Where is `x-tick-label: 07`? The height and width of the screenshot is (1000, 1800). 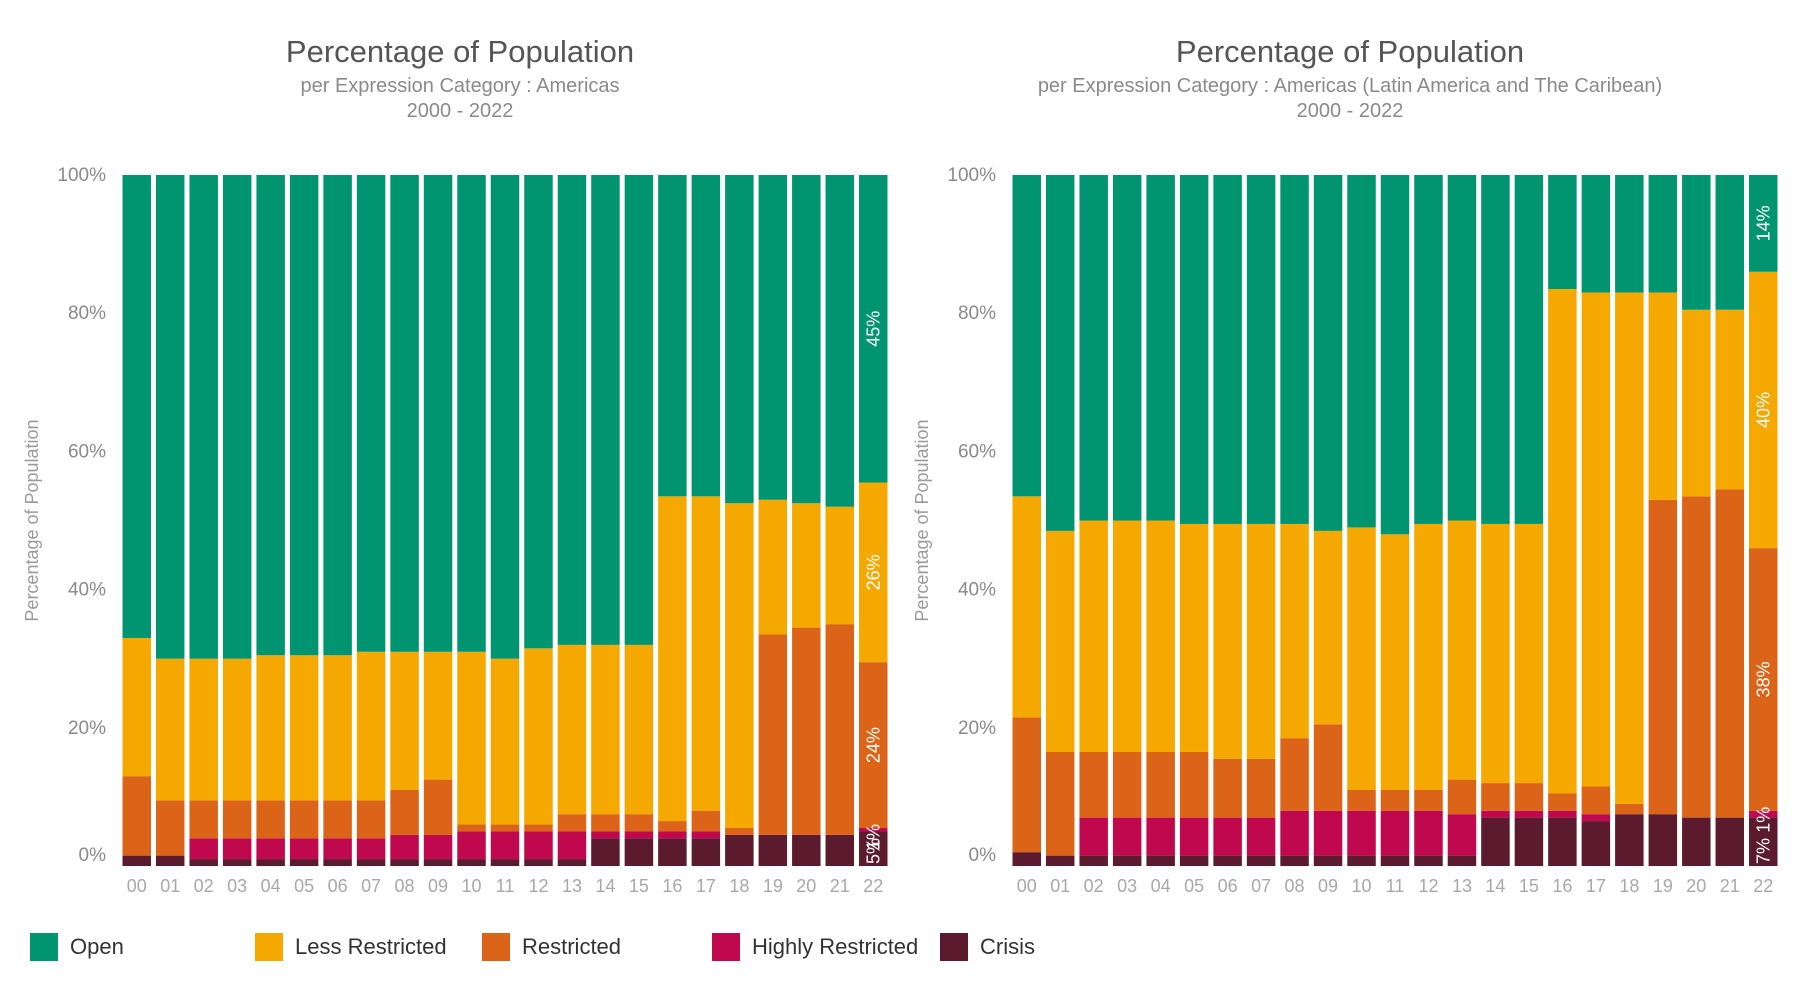 x-tick-label: 07 is located at coordinates (371, 886).